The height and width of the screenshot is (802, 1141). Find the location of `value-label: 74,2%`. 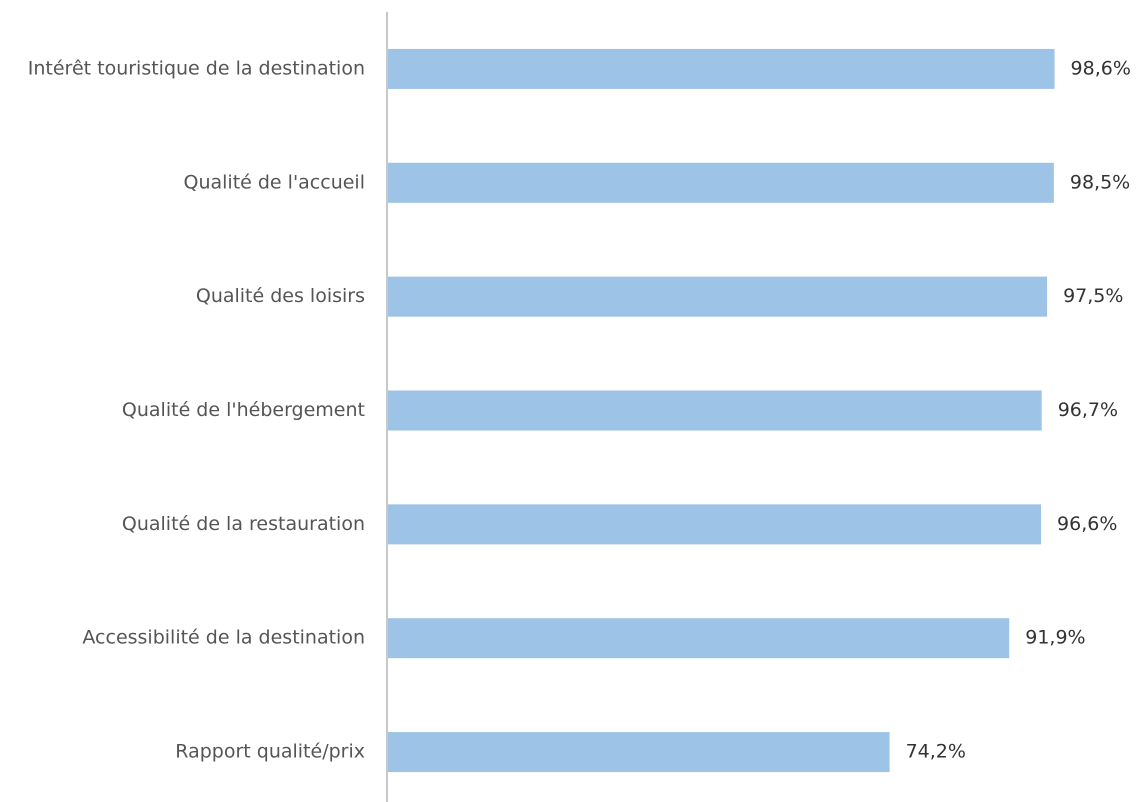

value-label: 74,2% is located at coordinates (936, 752).